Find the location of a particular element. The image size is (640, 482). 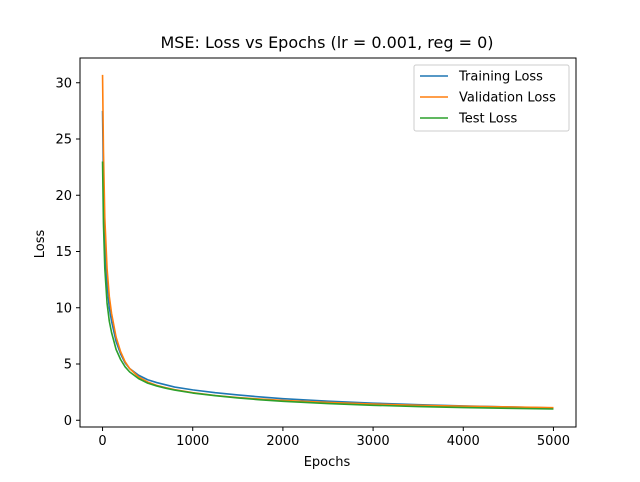

y-tick-label-5: 25 is located at coordinates (63, 140).